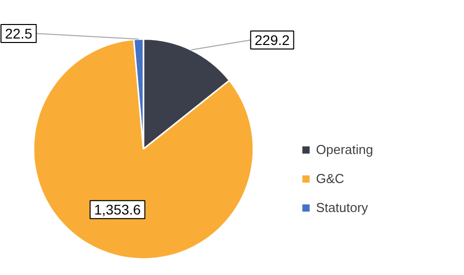 The height and width of the screenshot is (275, 464). Describe the element at coordinates (342, 207) in the screenshot. I see `legend-label: Statutory` at that location.